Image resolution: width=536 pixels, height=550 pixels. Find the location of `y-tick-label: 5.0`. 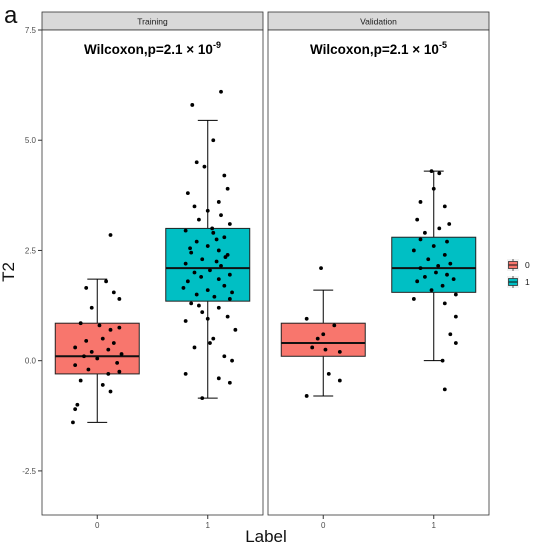

y-tick-label: 5.0 is located at coordinates (31, 140).